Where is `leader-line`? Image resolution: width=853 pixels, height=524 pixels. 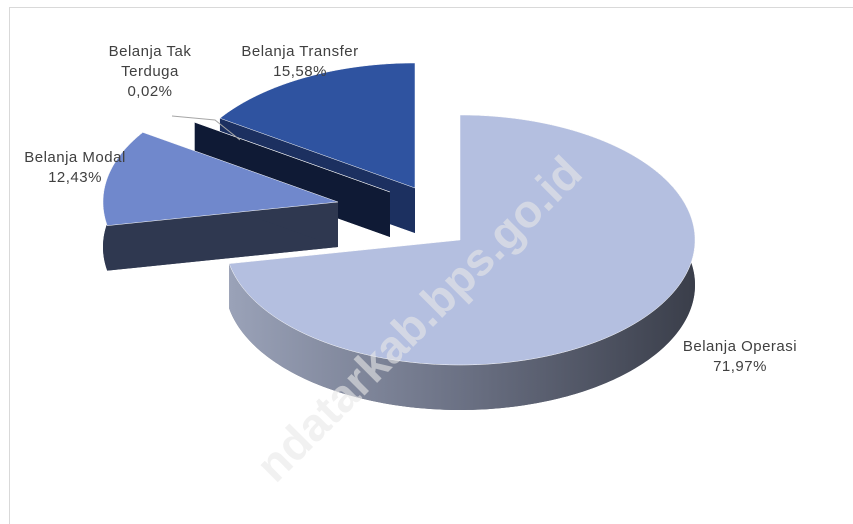
leader-line is located at coordinates (206, 128).